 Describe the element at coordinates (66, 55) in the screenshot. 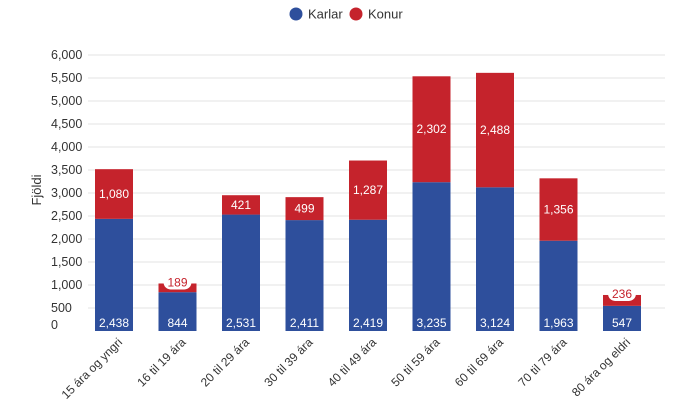

I see `y-tick-label: 6,000` at that location.